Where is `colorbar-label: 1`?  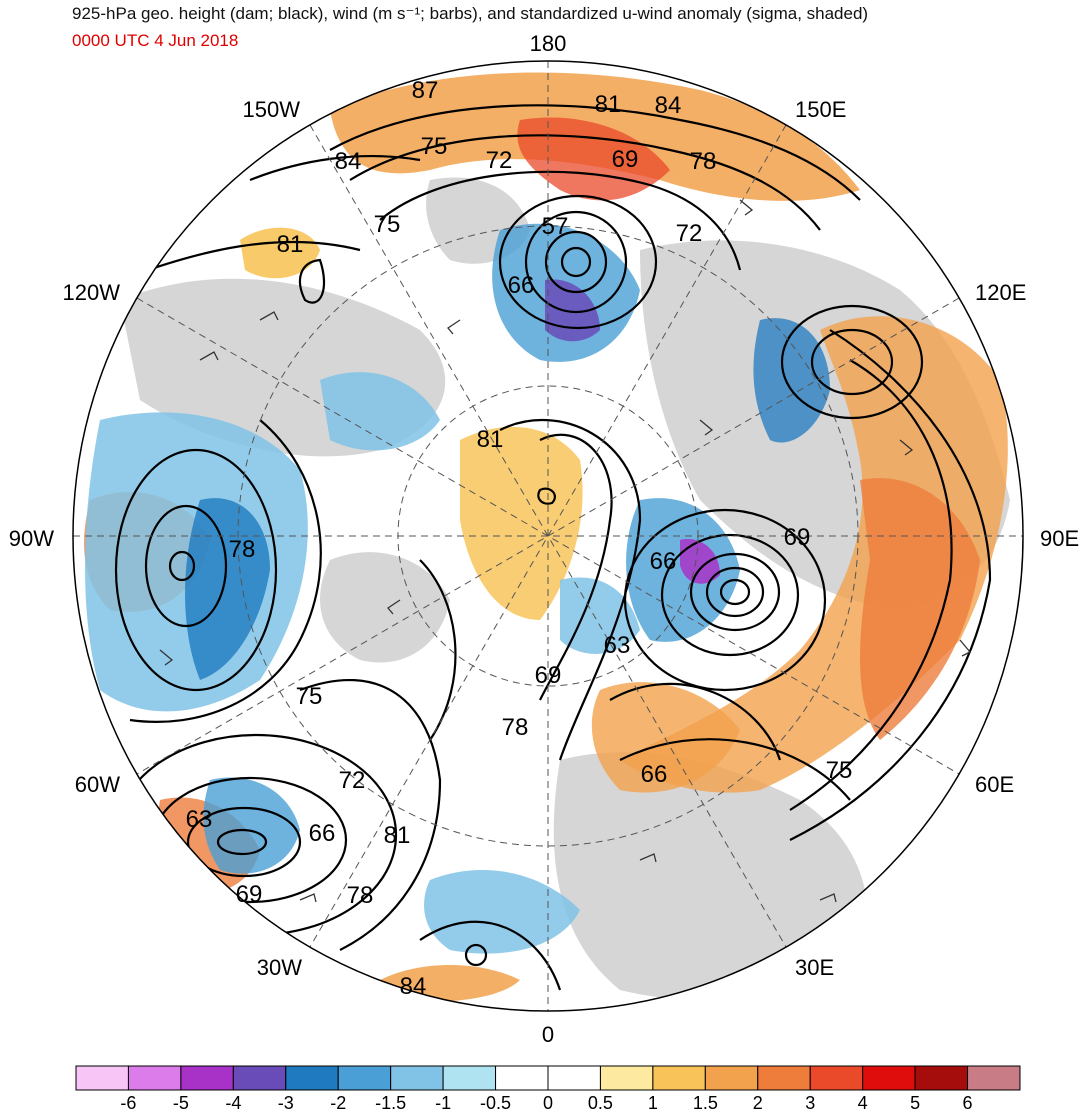 colorbar-label: 1 is located at coordinates (652, 1103).